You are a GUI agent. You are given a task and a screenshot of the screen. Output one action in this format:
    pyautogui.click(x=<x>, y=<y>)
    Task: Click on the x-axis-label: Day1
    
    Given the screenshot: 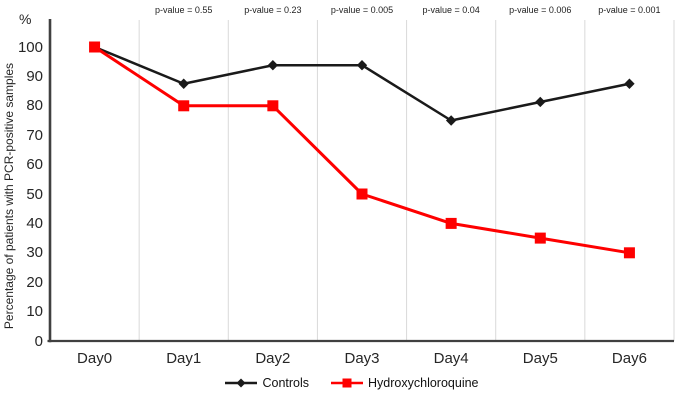 What is the action you would take?
    pyautogui.click(x=184, y=358)
    